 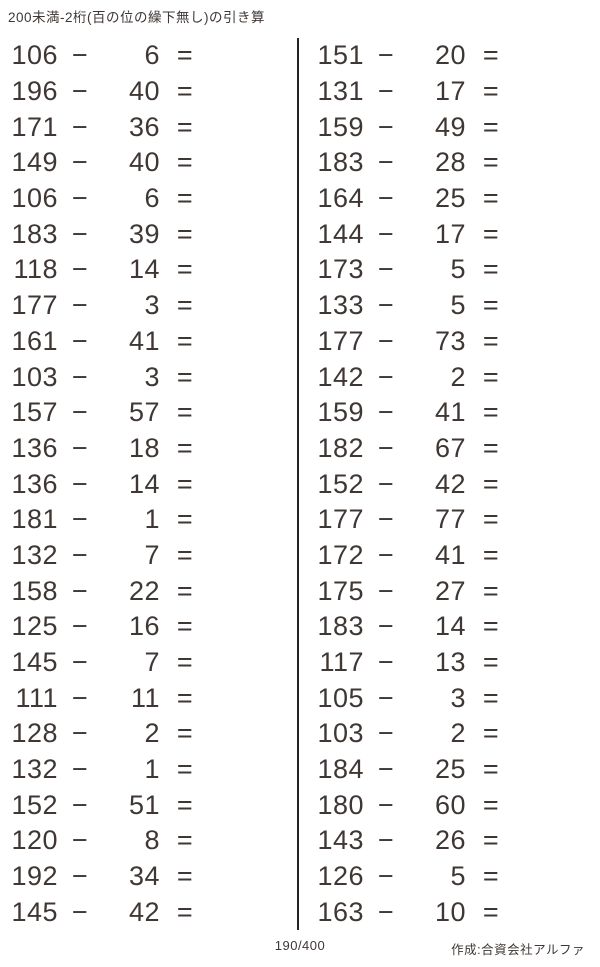 What do you see at coordinates (415, 127) in the screenshot?
I see `problem-row: 159− 49 =` at bounding box center [415, 127].